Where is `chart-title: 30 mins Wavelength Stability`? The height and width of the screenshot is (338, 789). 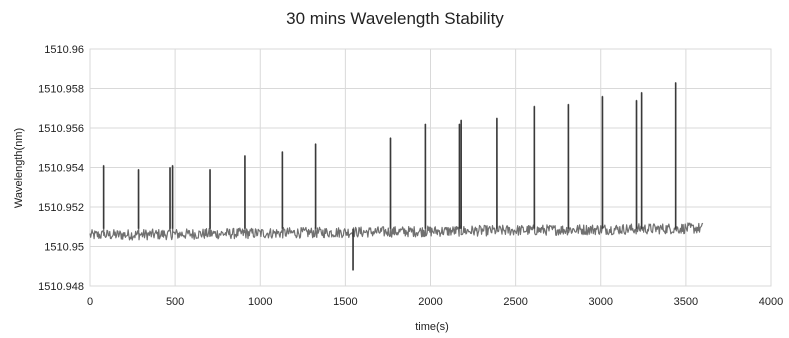
chart-title: 30 mins Wavelength Stability is located at coordinates (395, 18).